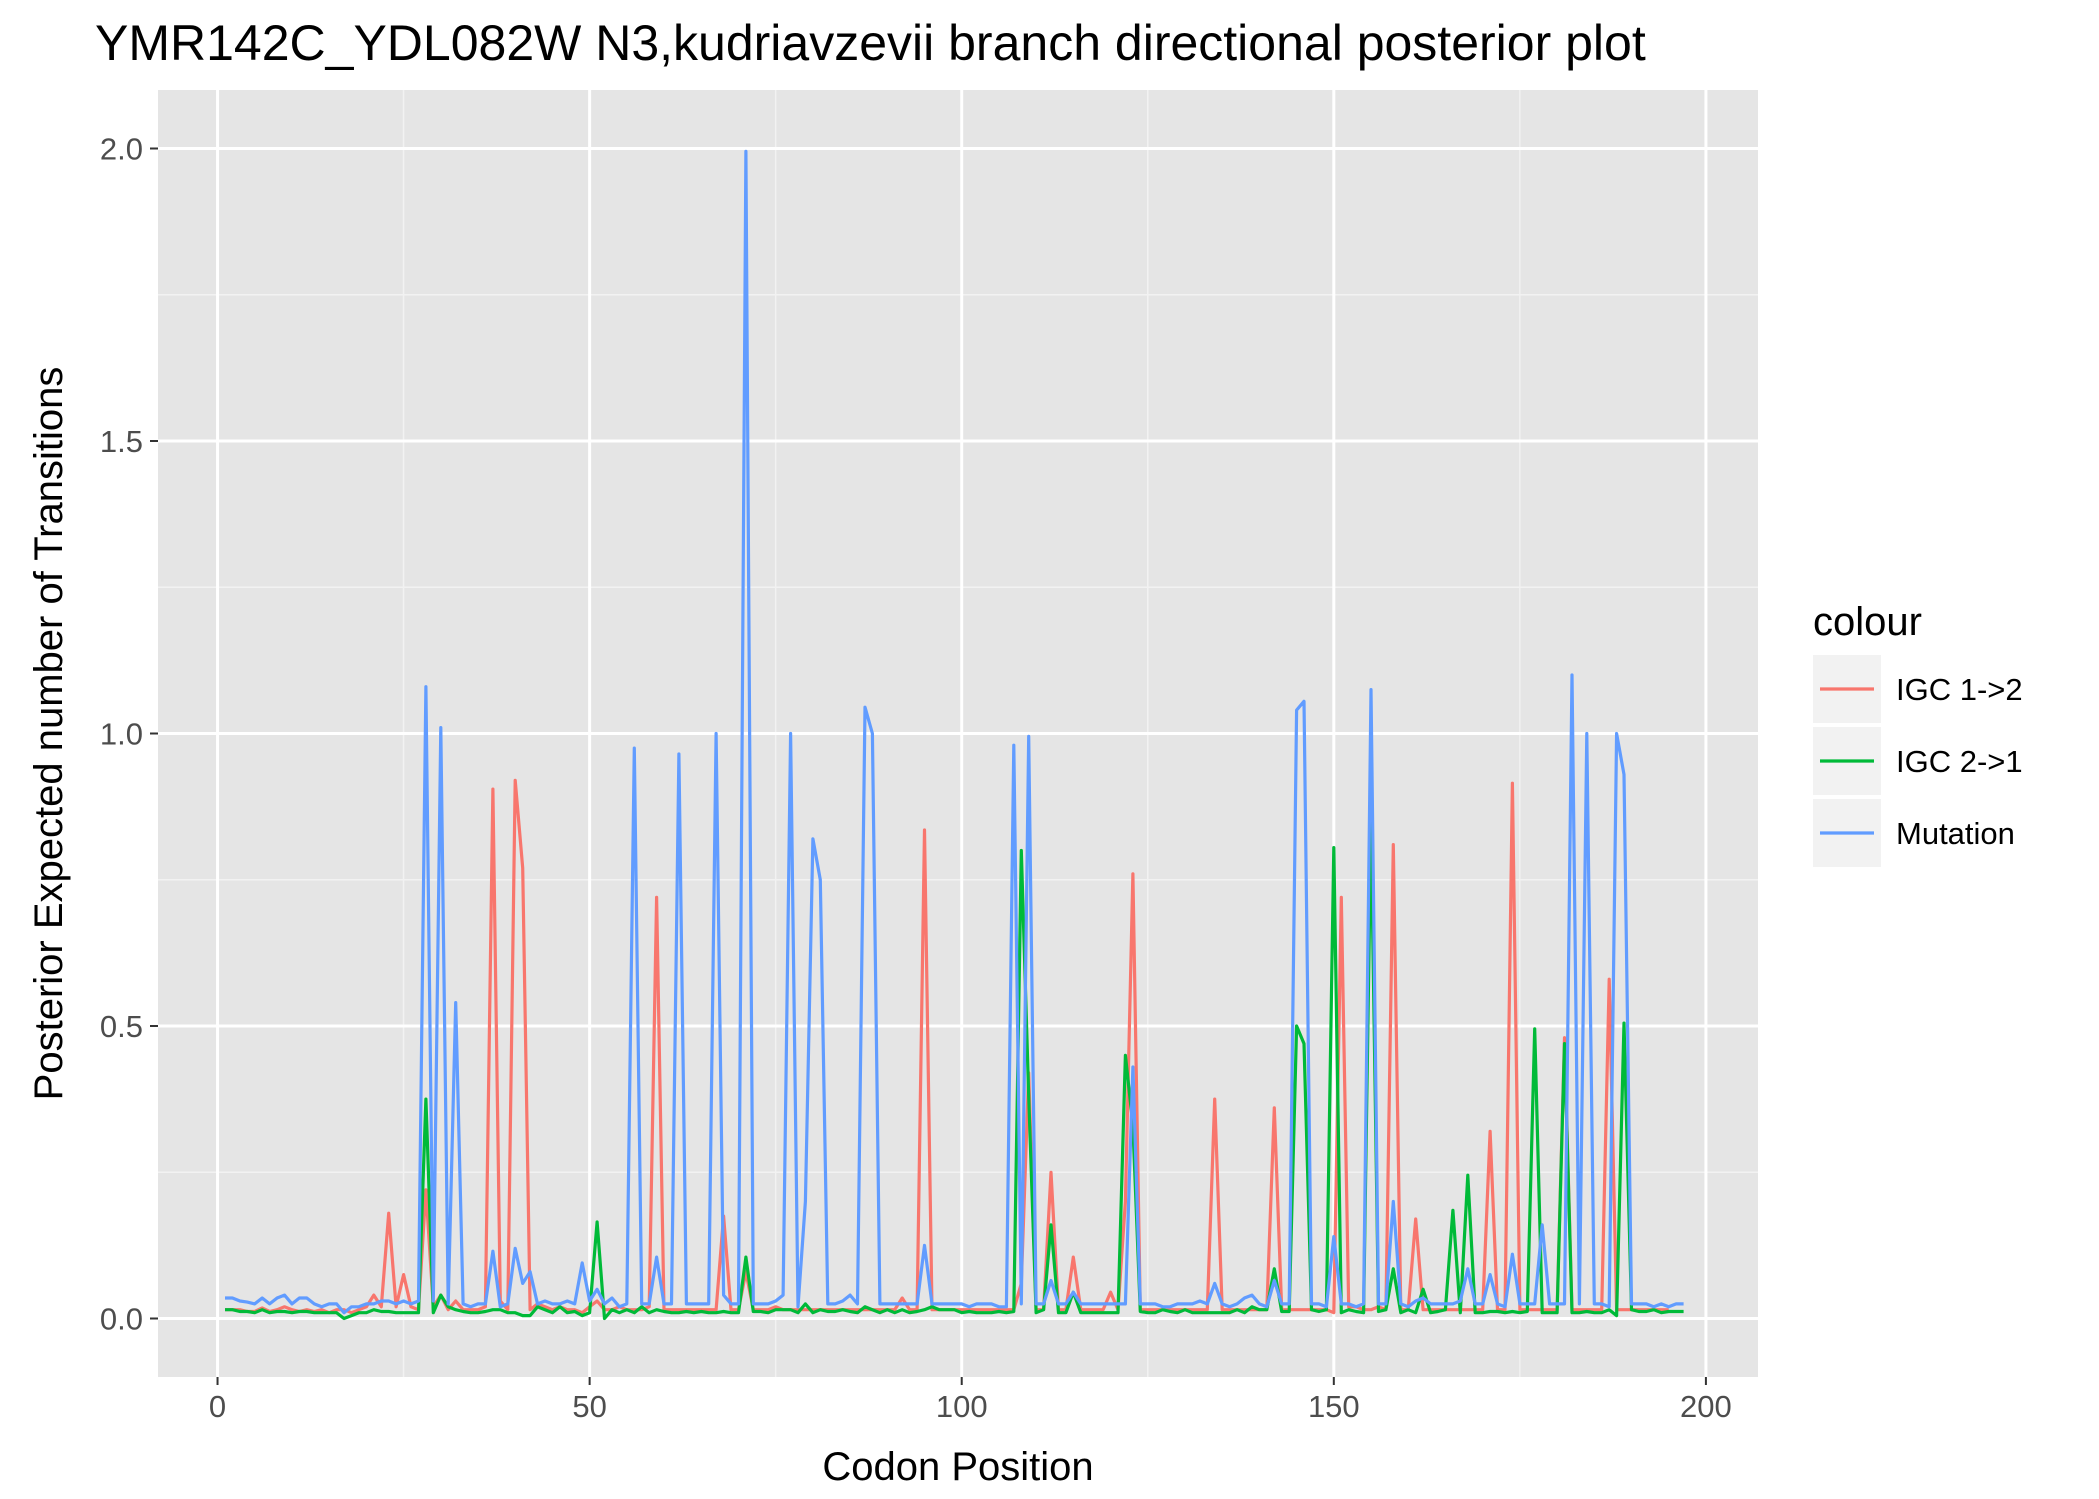 This screenshot has width=2099, height=1499. Describe the element at coordinates (121, 441) in the screenshot. I see `y-tick-label: 1.5` at that location.